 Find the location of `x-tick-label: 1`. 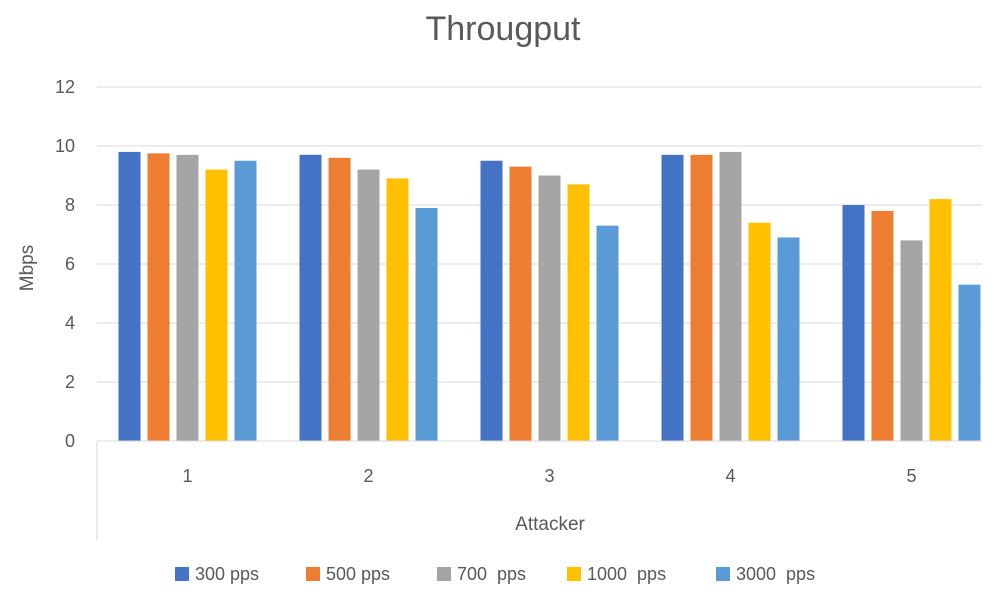

x-tick-label: 1 is located at coordinates (187, 476).